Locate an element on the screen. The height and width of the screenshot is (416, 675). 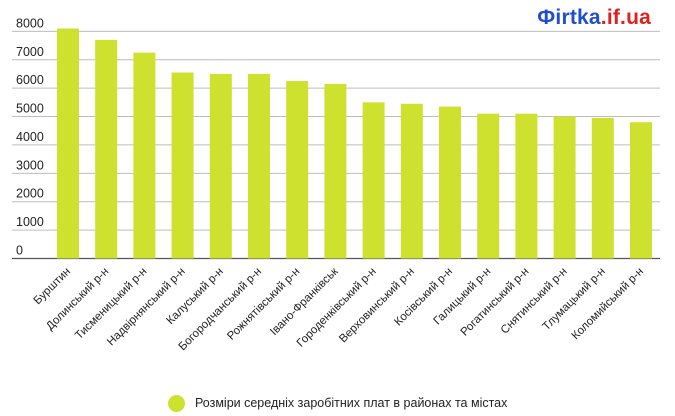
x-tick-label: Рогатинський р-н is located at coordinates (495, 302).